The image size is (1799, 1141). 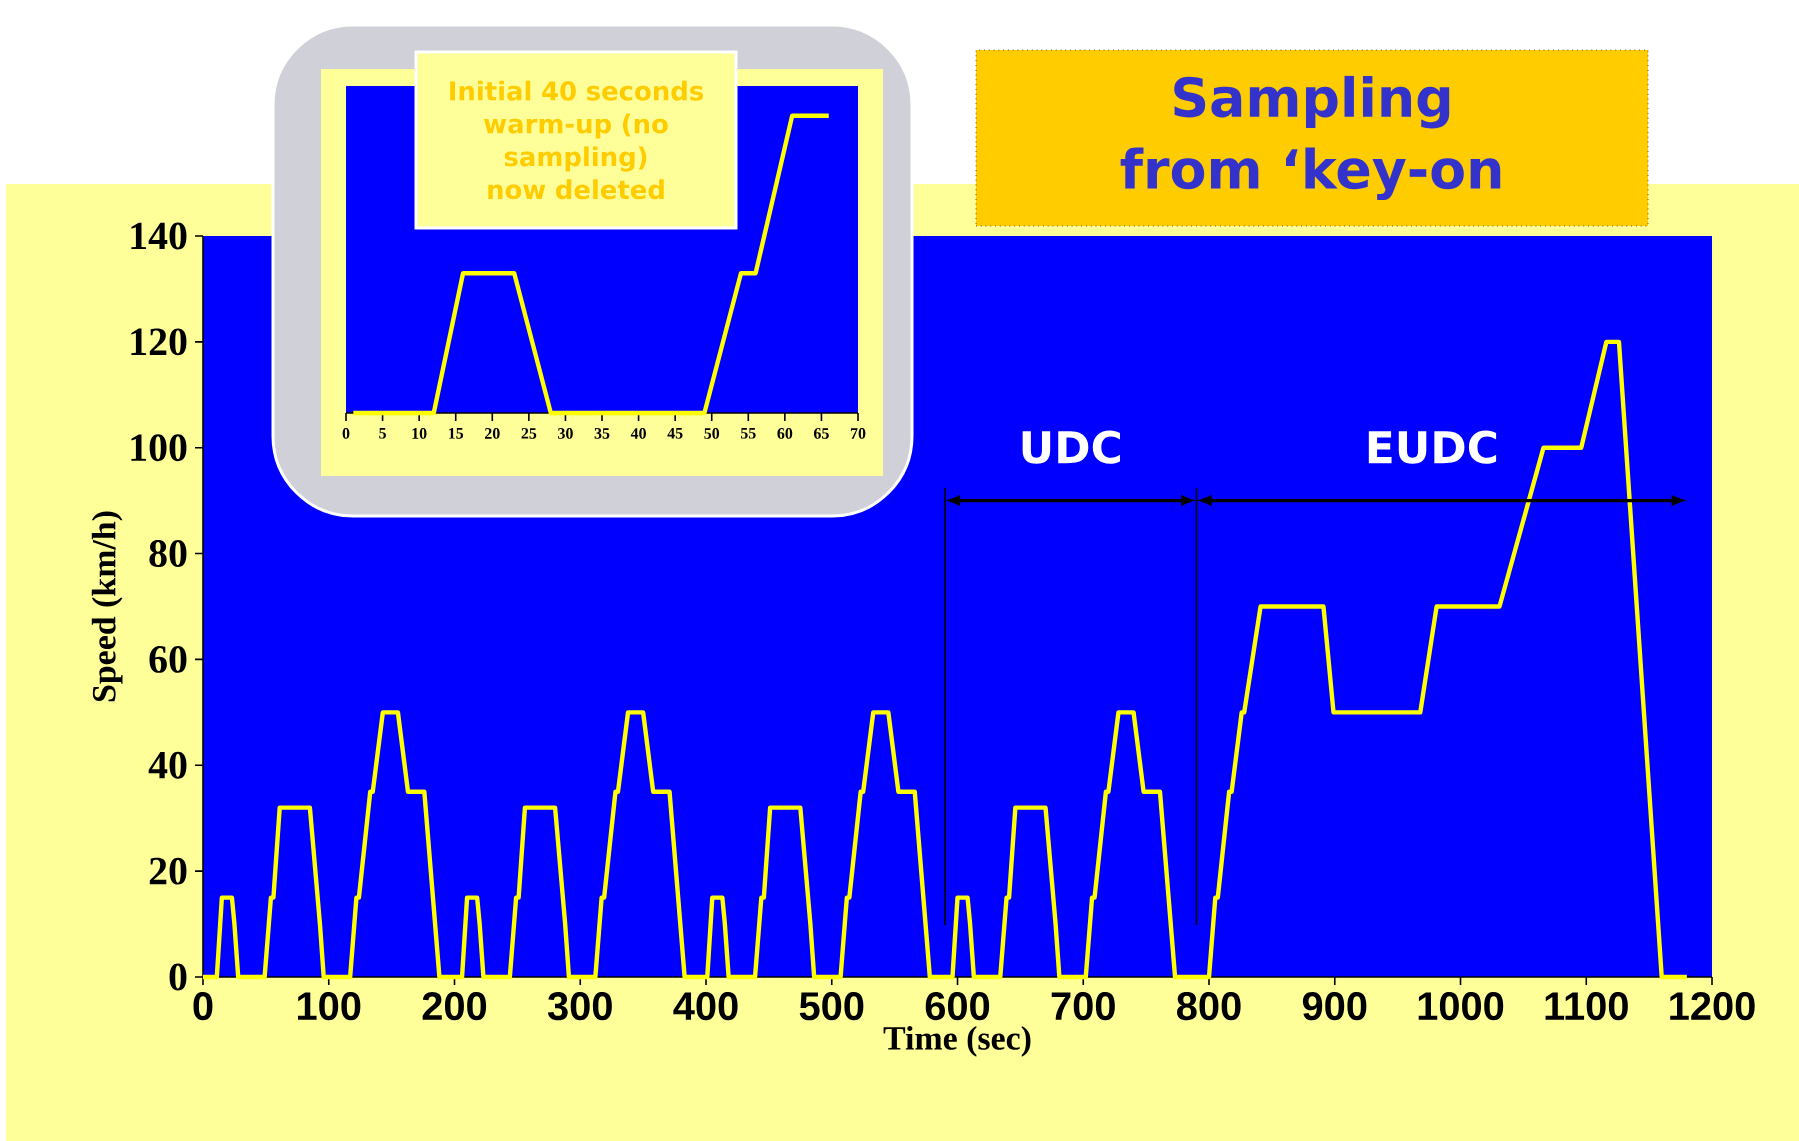 What do you see at coordinates (168, 871) in the screenshot?
I see `y-tick-label: 20` at bounding box center [168, 871].